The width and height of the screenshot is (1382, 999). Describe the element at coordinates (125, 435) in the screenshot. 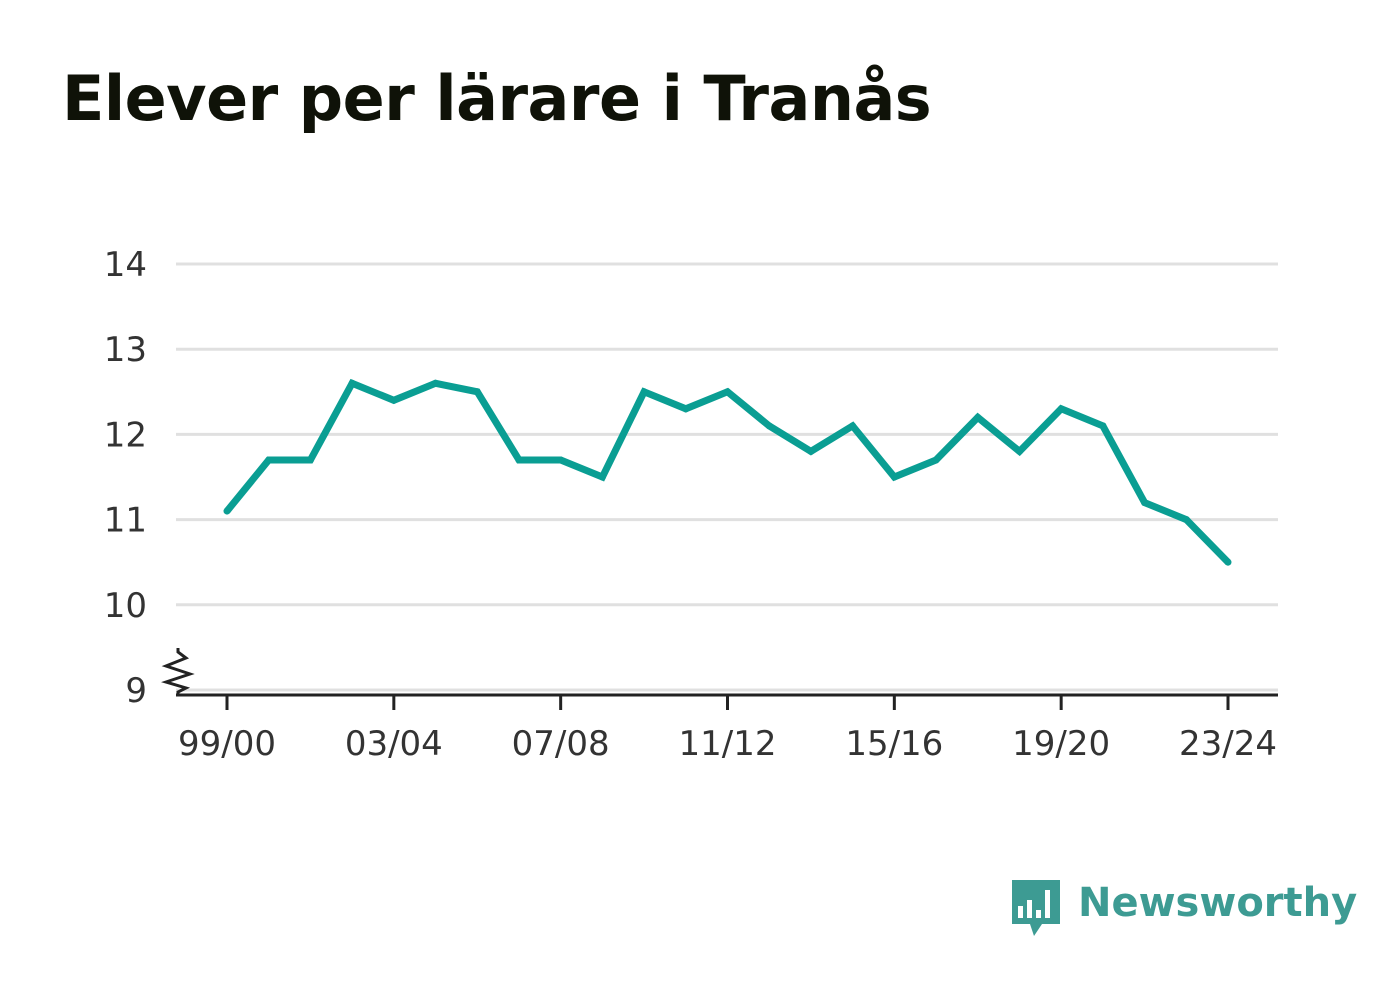

I see `y-tick-label: 12` at that location.